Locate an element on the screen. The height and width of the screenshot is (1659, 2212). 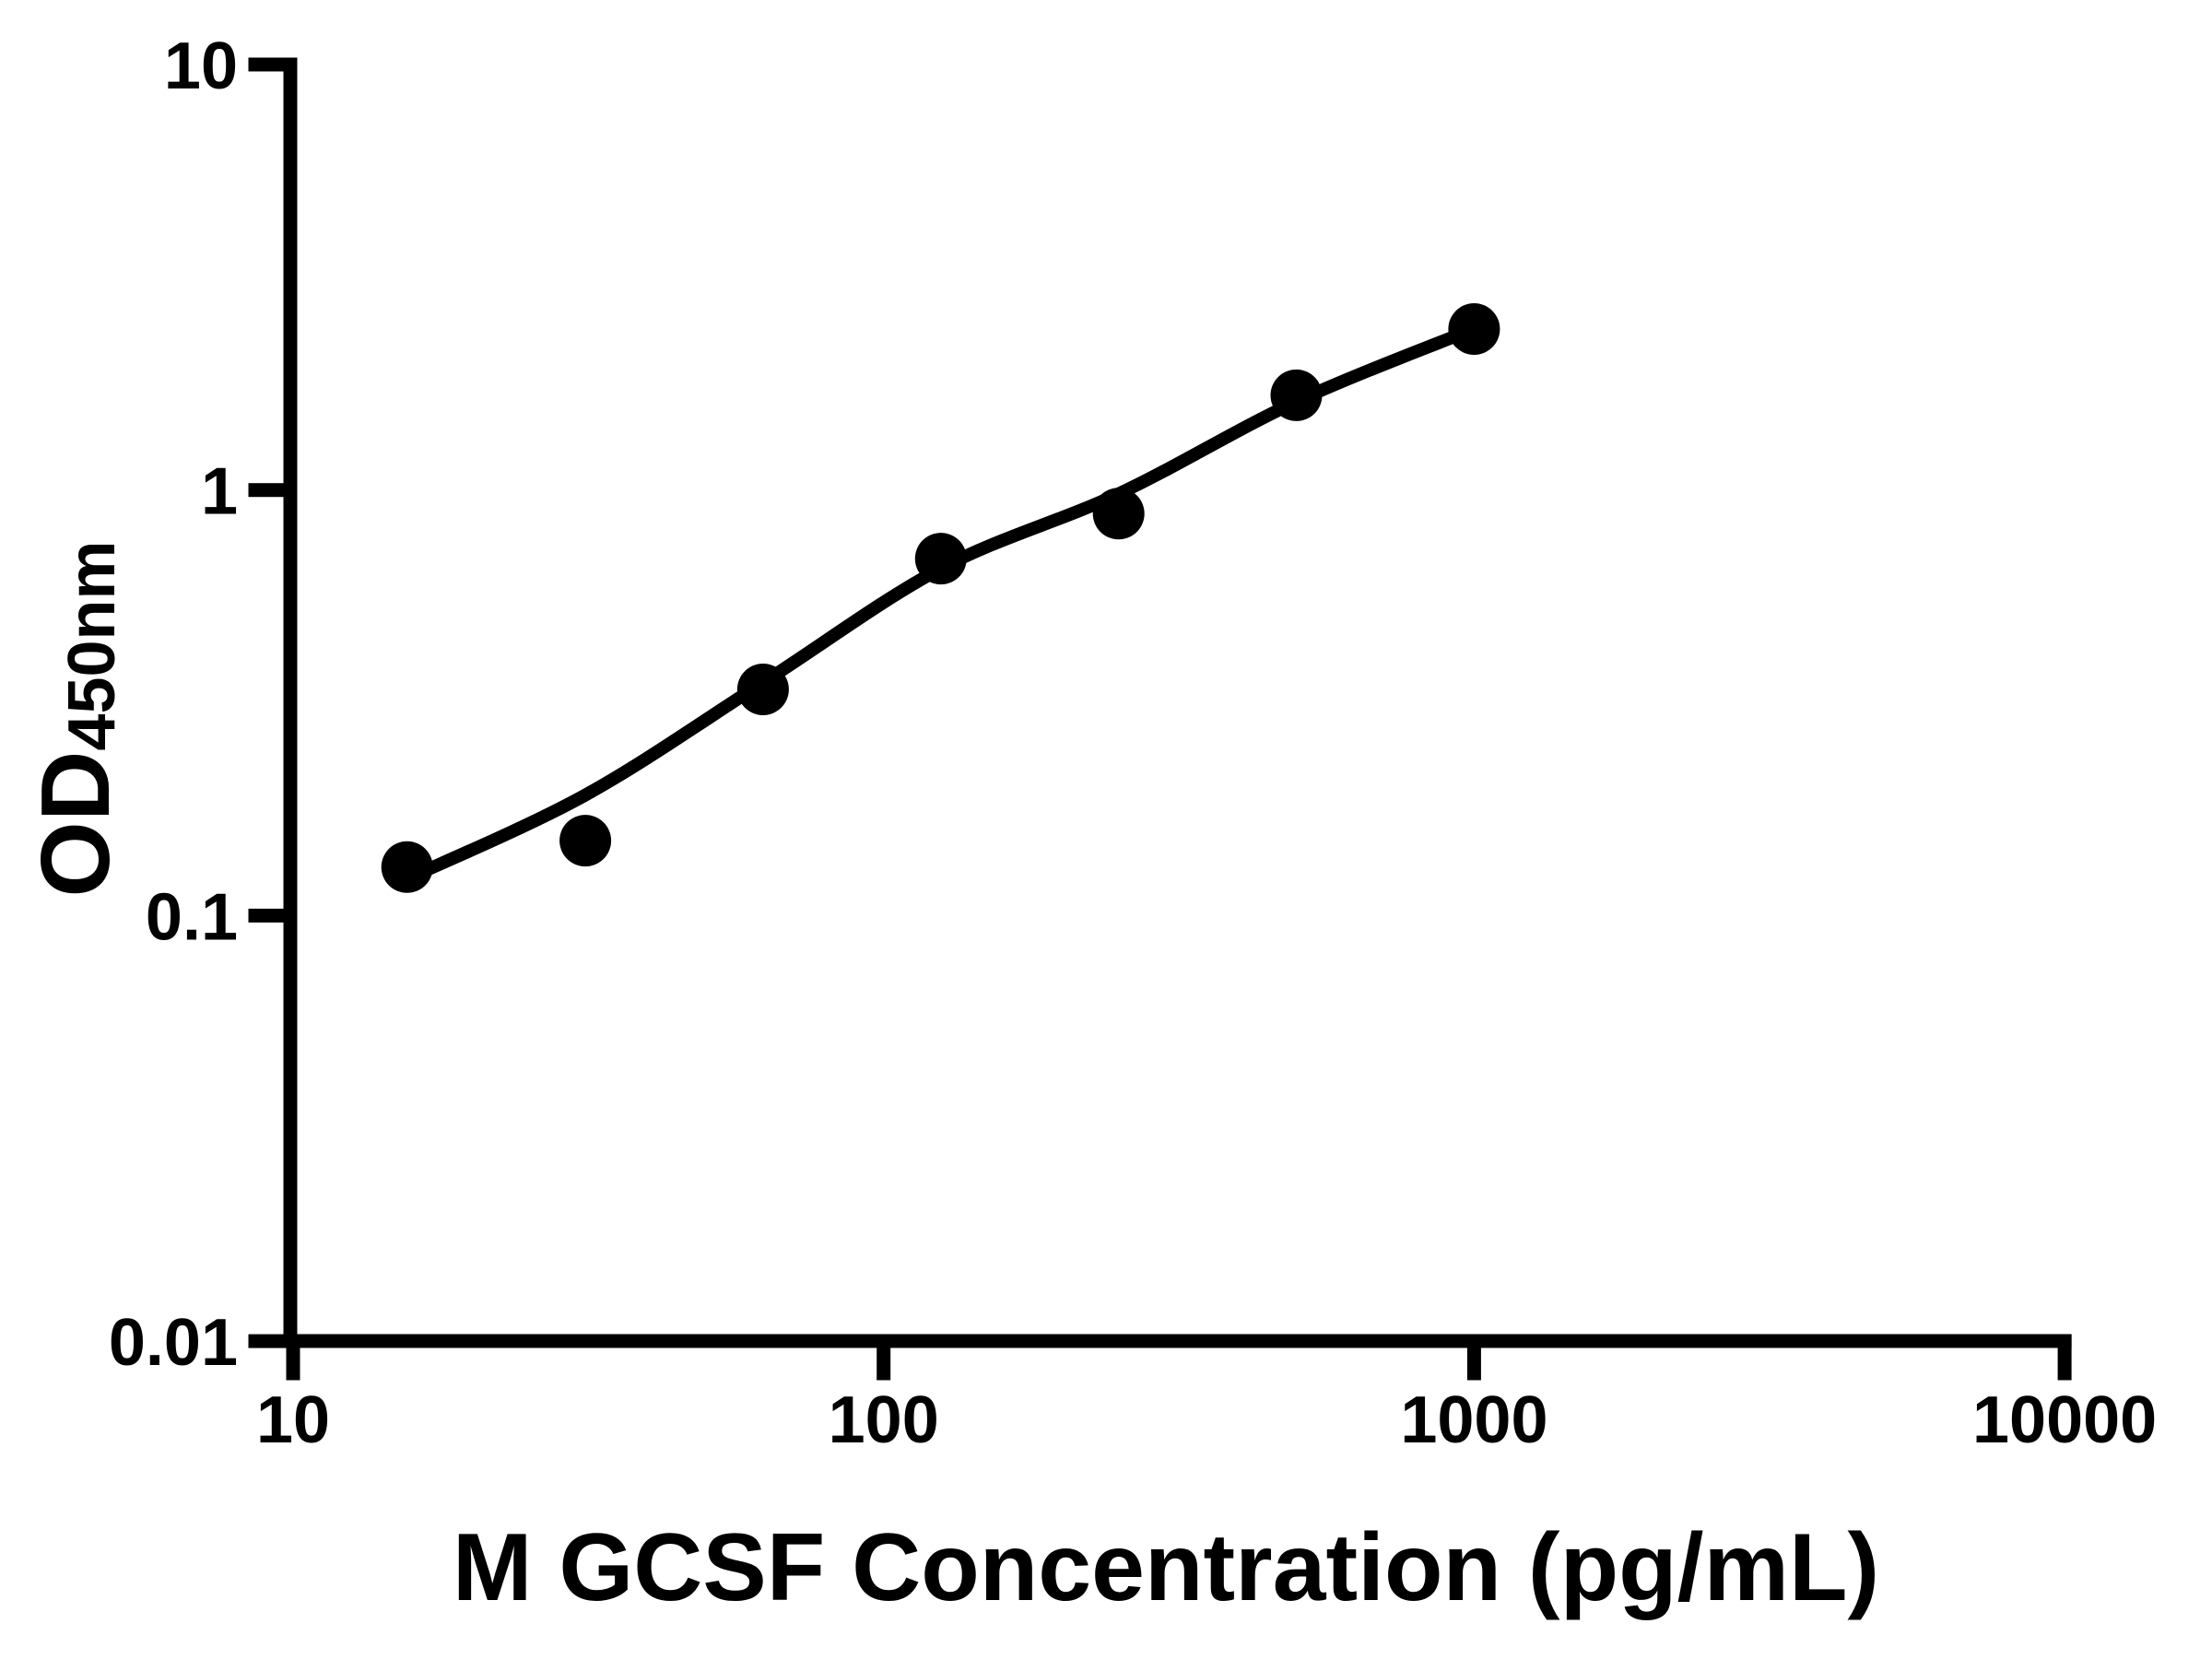
x-tick-label: 1000 is located at coordinates (1473, 1420).